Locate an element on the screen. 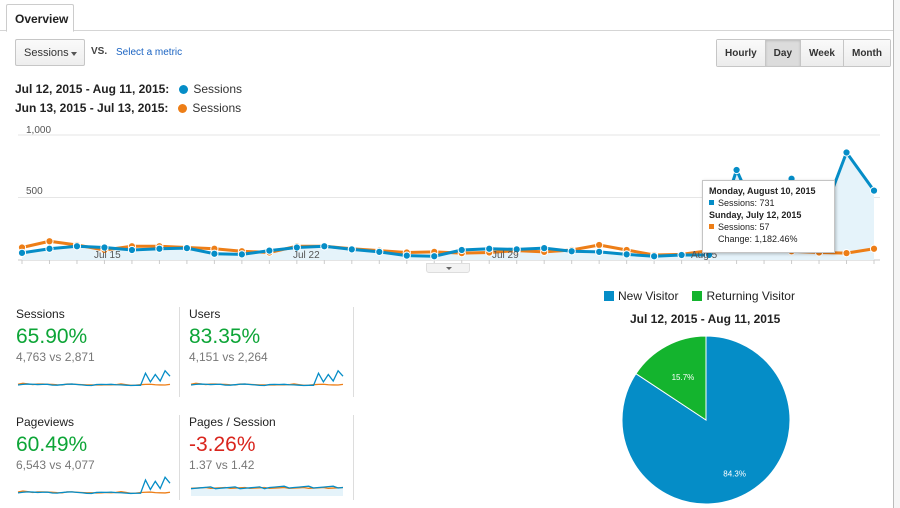 The width and height of the screenshot is (900, 508). tooltip-change: Change: 1,182.46% is located at coordinates (758, 239).